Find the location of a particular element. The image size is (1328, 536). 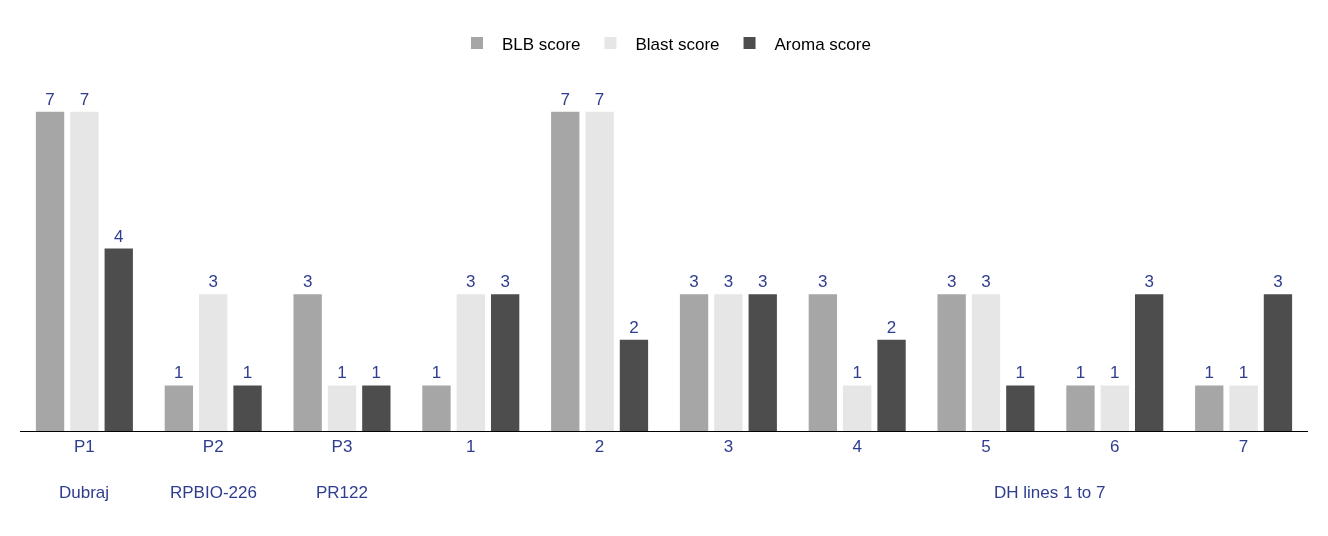

x-tick-label: 4 is located at coordinates (857, 447).